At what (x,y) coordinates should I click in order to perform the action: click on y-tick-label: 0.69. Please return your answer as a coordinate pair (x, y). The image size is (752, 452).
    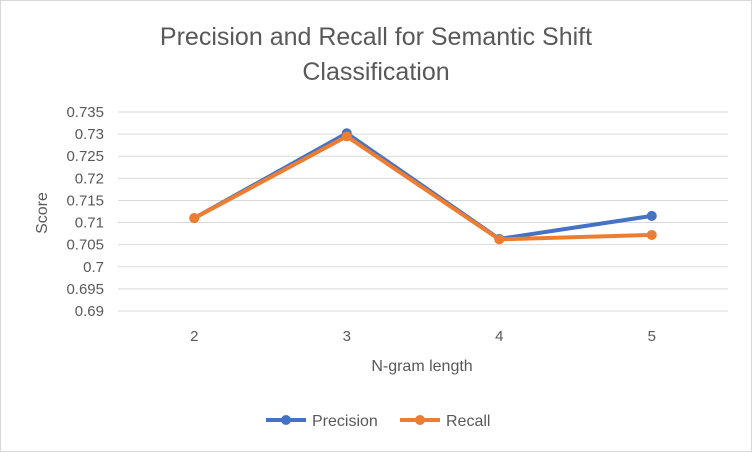
    Looking at the image, I should click on (89, 311).